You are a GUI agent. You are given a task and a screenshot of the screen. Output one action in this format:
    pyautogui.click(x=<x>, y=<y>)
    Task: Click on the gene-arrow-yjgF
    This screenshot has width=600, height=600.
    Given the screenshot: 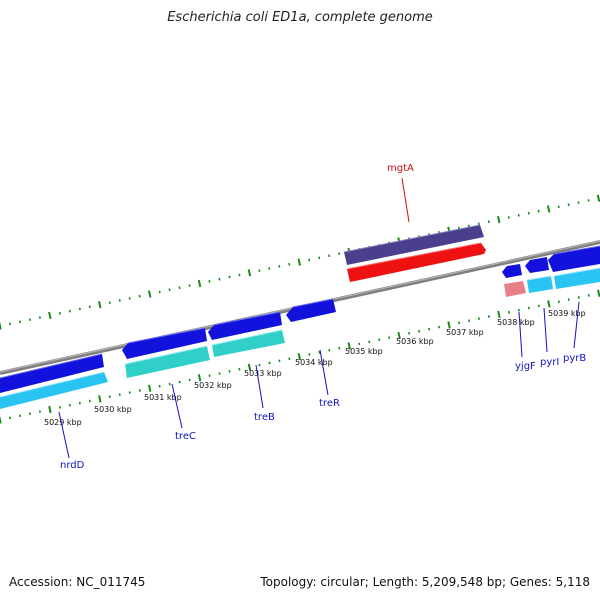 What is the action you would take?
    pyautogui.click(x=512, y=271)
    